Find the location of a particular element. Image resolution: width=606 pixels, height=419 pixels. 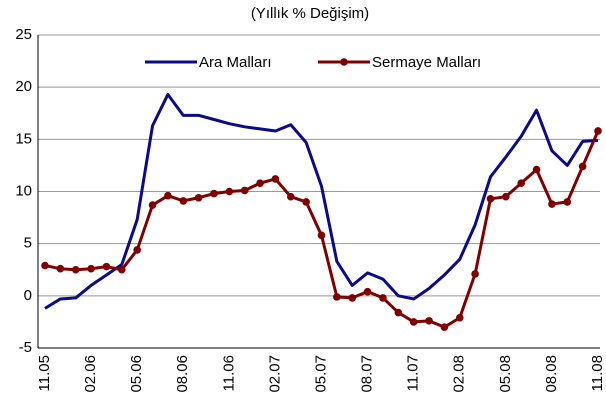

x-tick-label: 02.07 is located at coordinates (274, 374).